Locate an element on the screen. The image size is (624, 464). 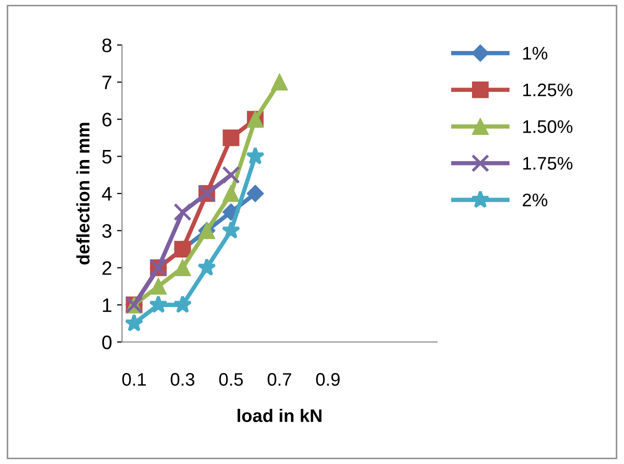
y-tick-label: 6 is located at coordinates (107, 119).